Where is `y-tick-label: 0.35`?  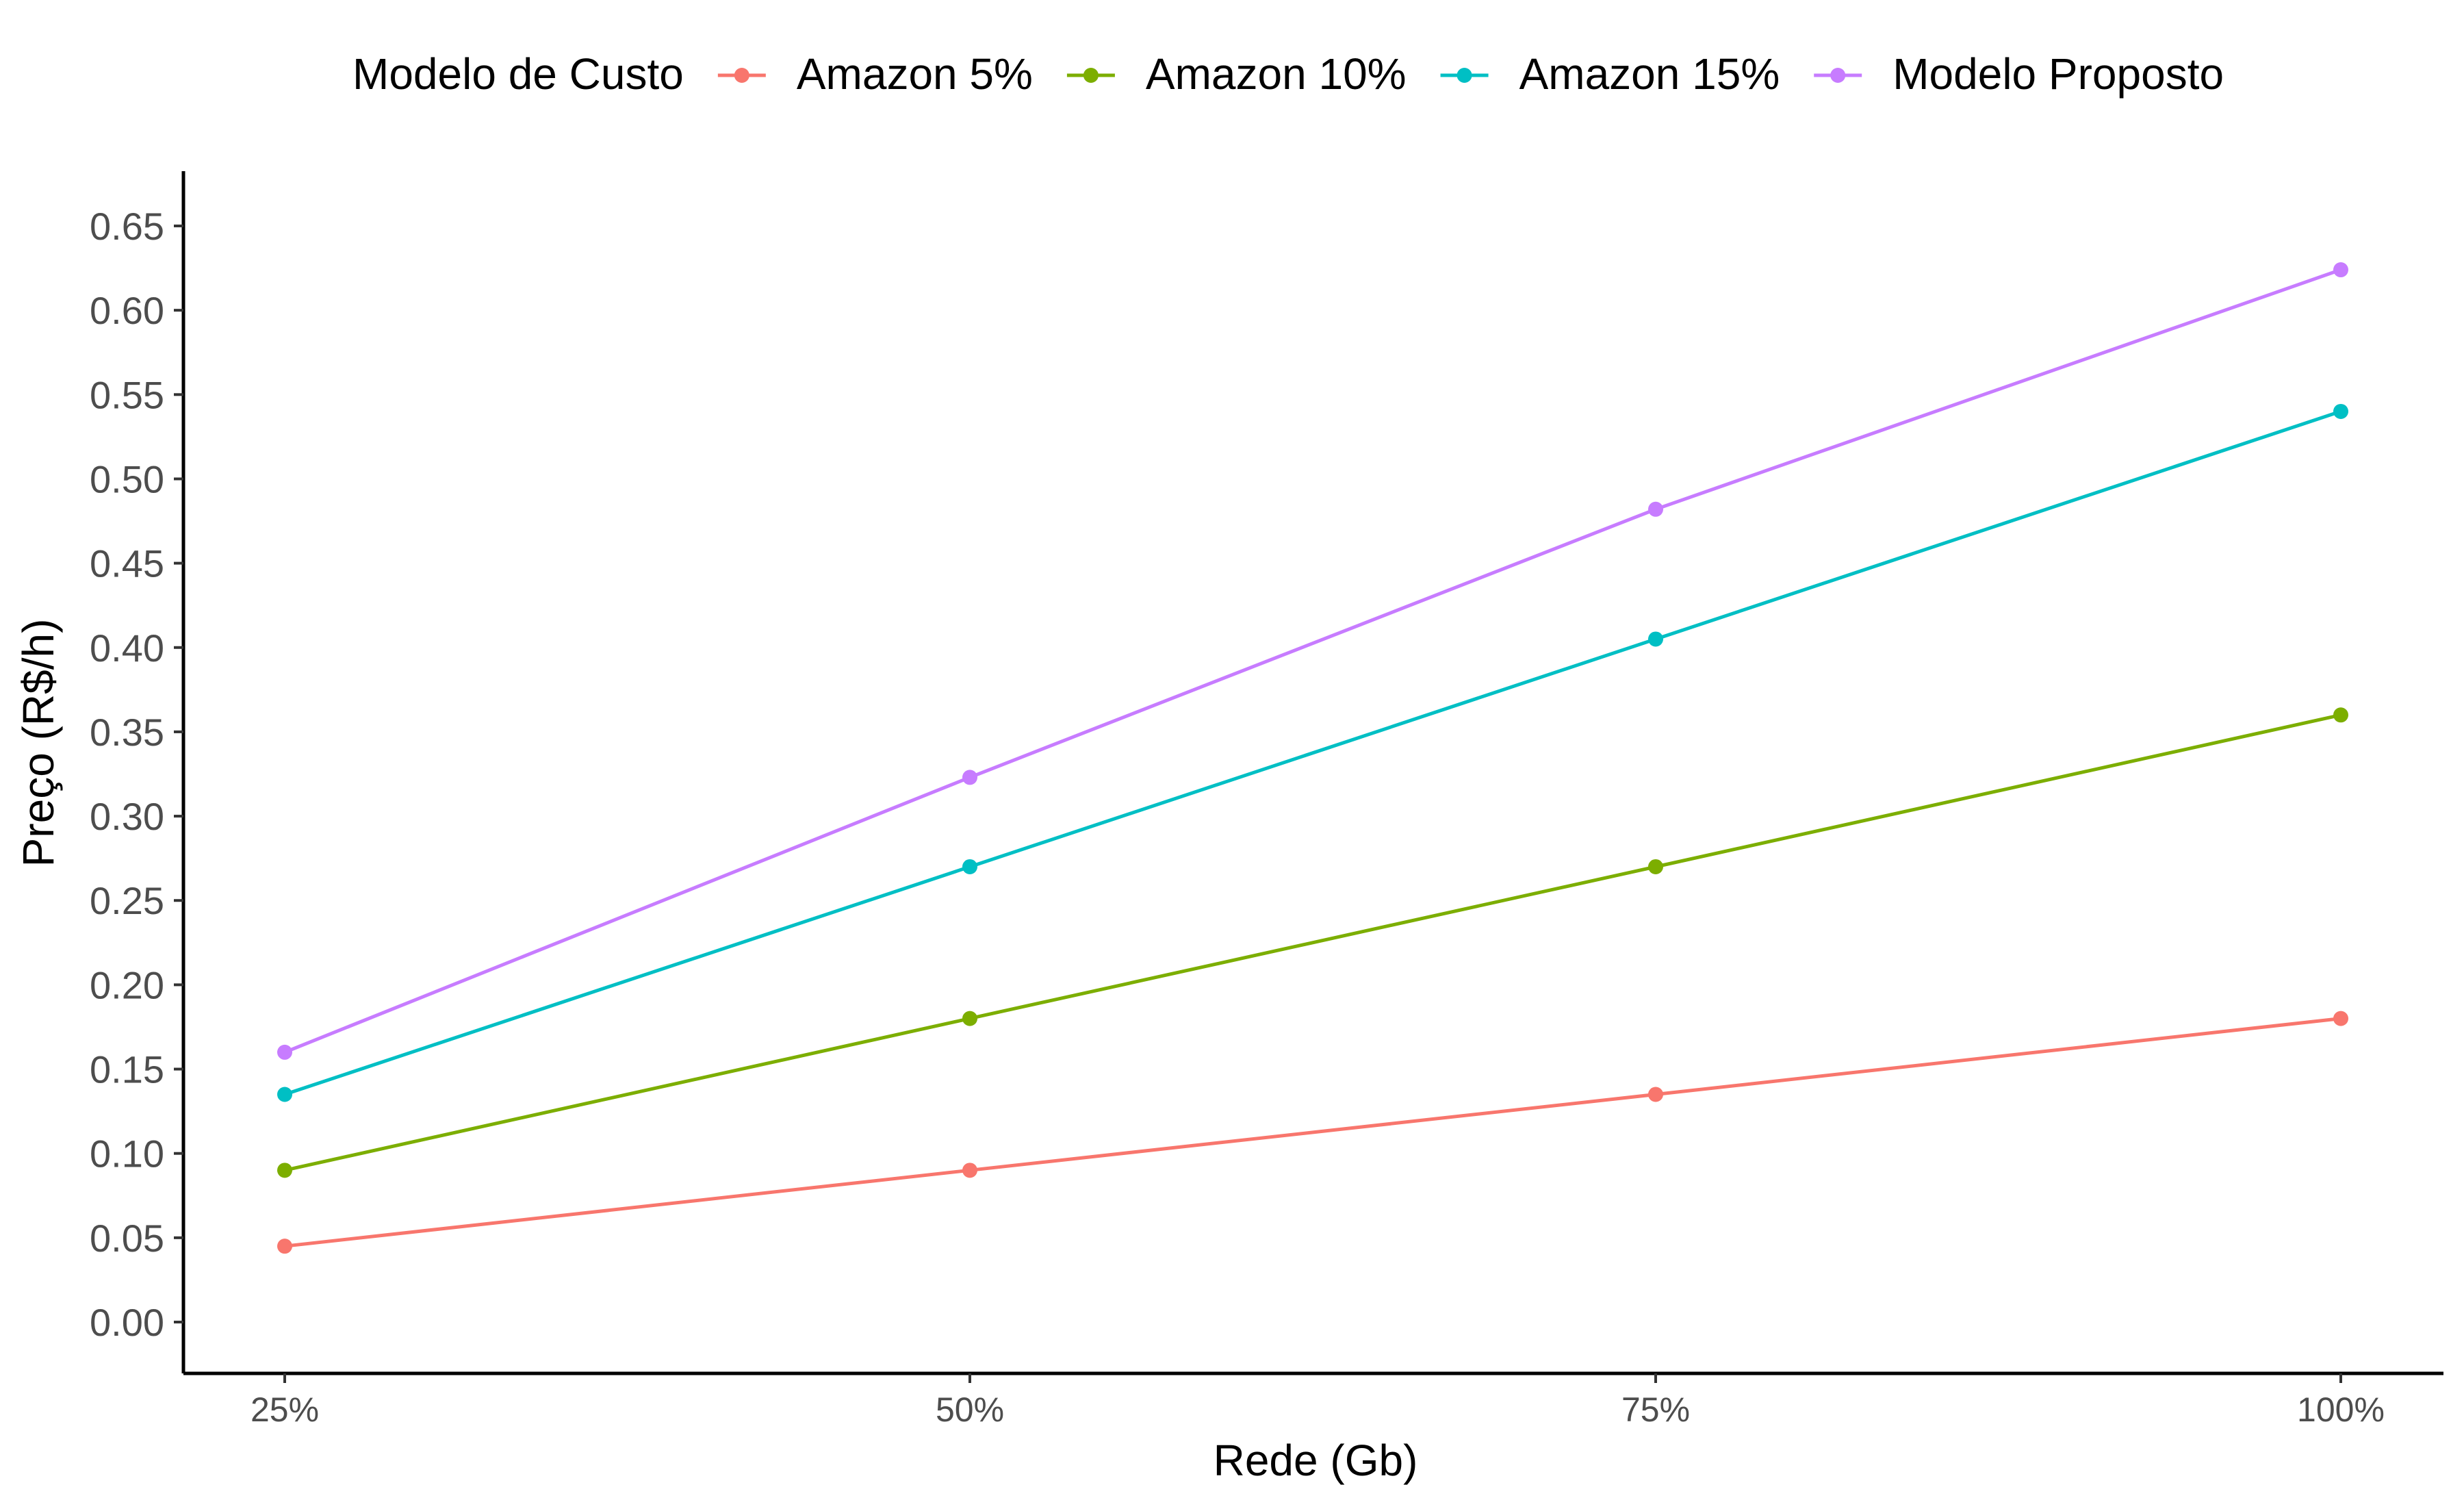
y-tick-label: 0.35 is located at coordinates (127, 733).